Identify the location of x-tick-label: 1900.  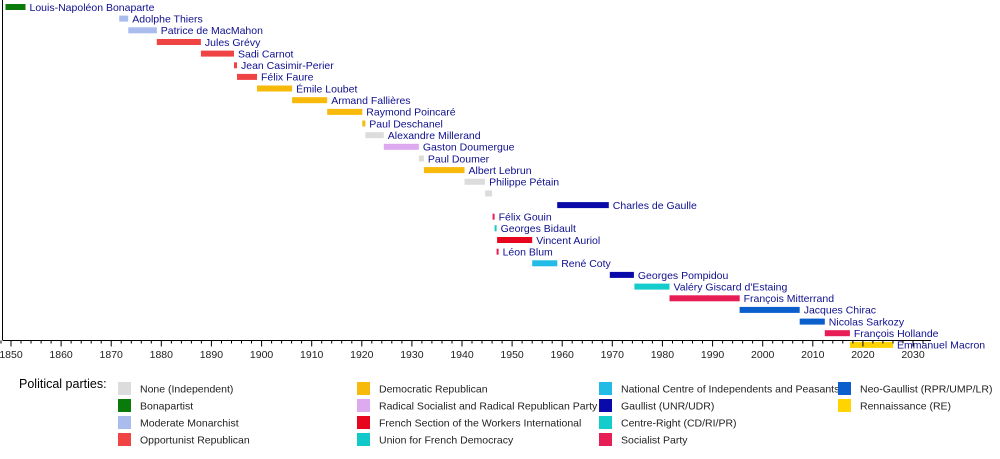
(262, 355).